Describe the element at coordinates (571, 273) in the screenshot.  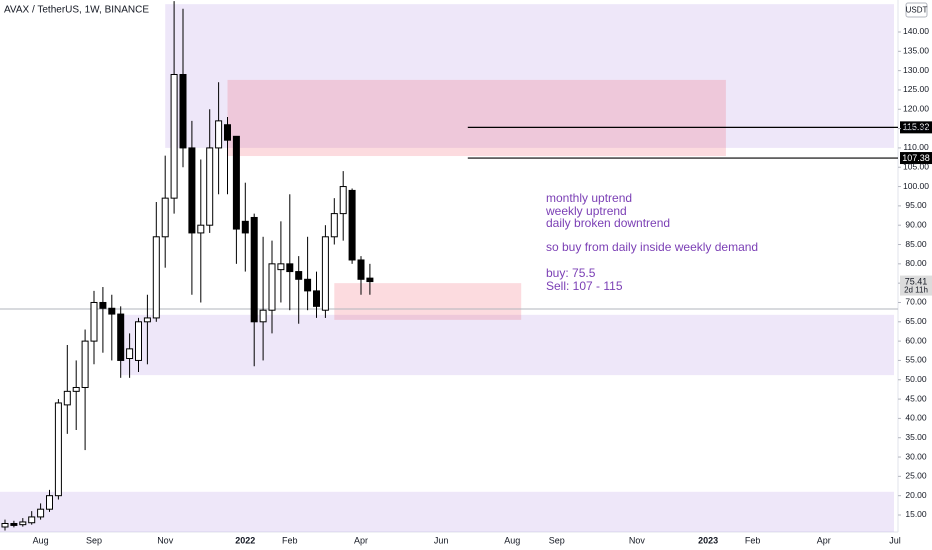
I see `annotation: buy: 75.5` at that location.